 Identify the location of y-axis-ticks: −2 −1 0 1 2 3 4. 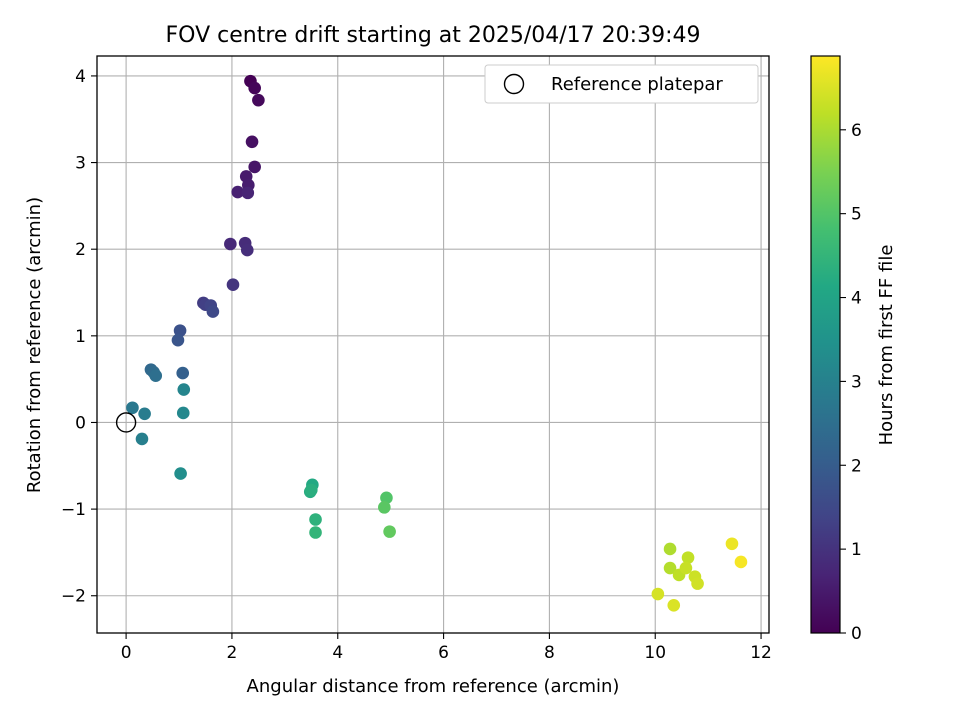
(79, 337).